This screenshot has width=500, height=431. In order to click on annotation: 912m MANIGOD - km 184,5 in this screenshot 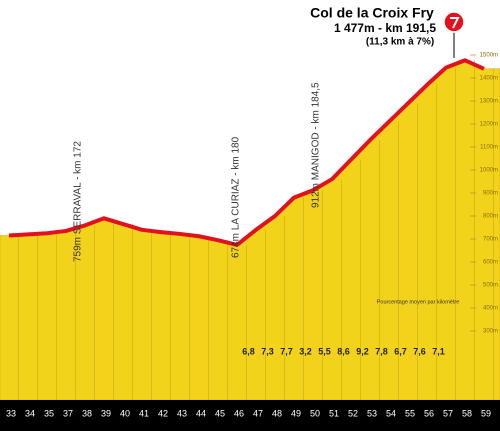, I will do `click(316, 145)`.